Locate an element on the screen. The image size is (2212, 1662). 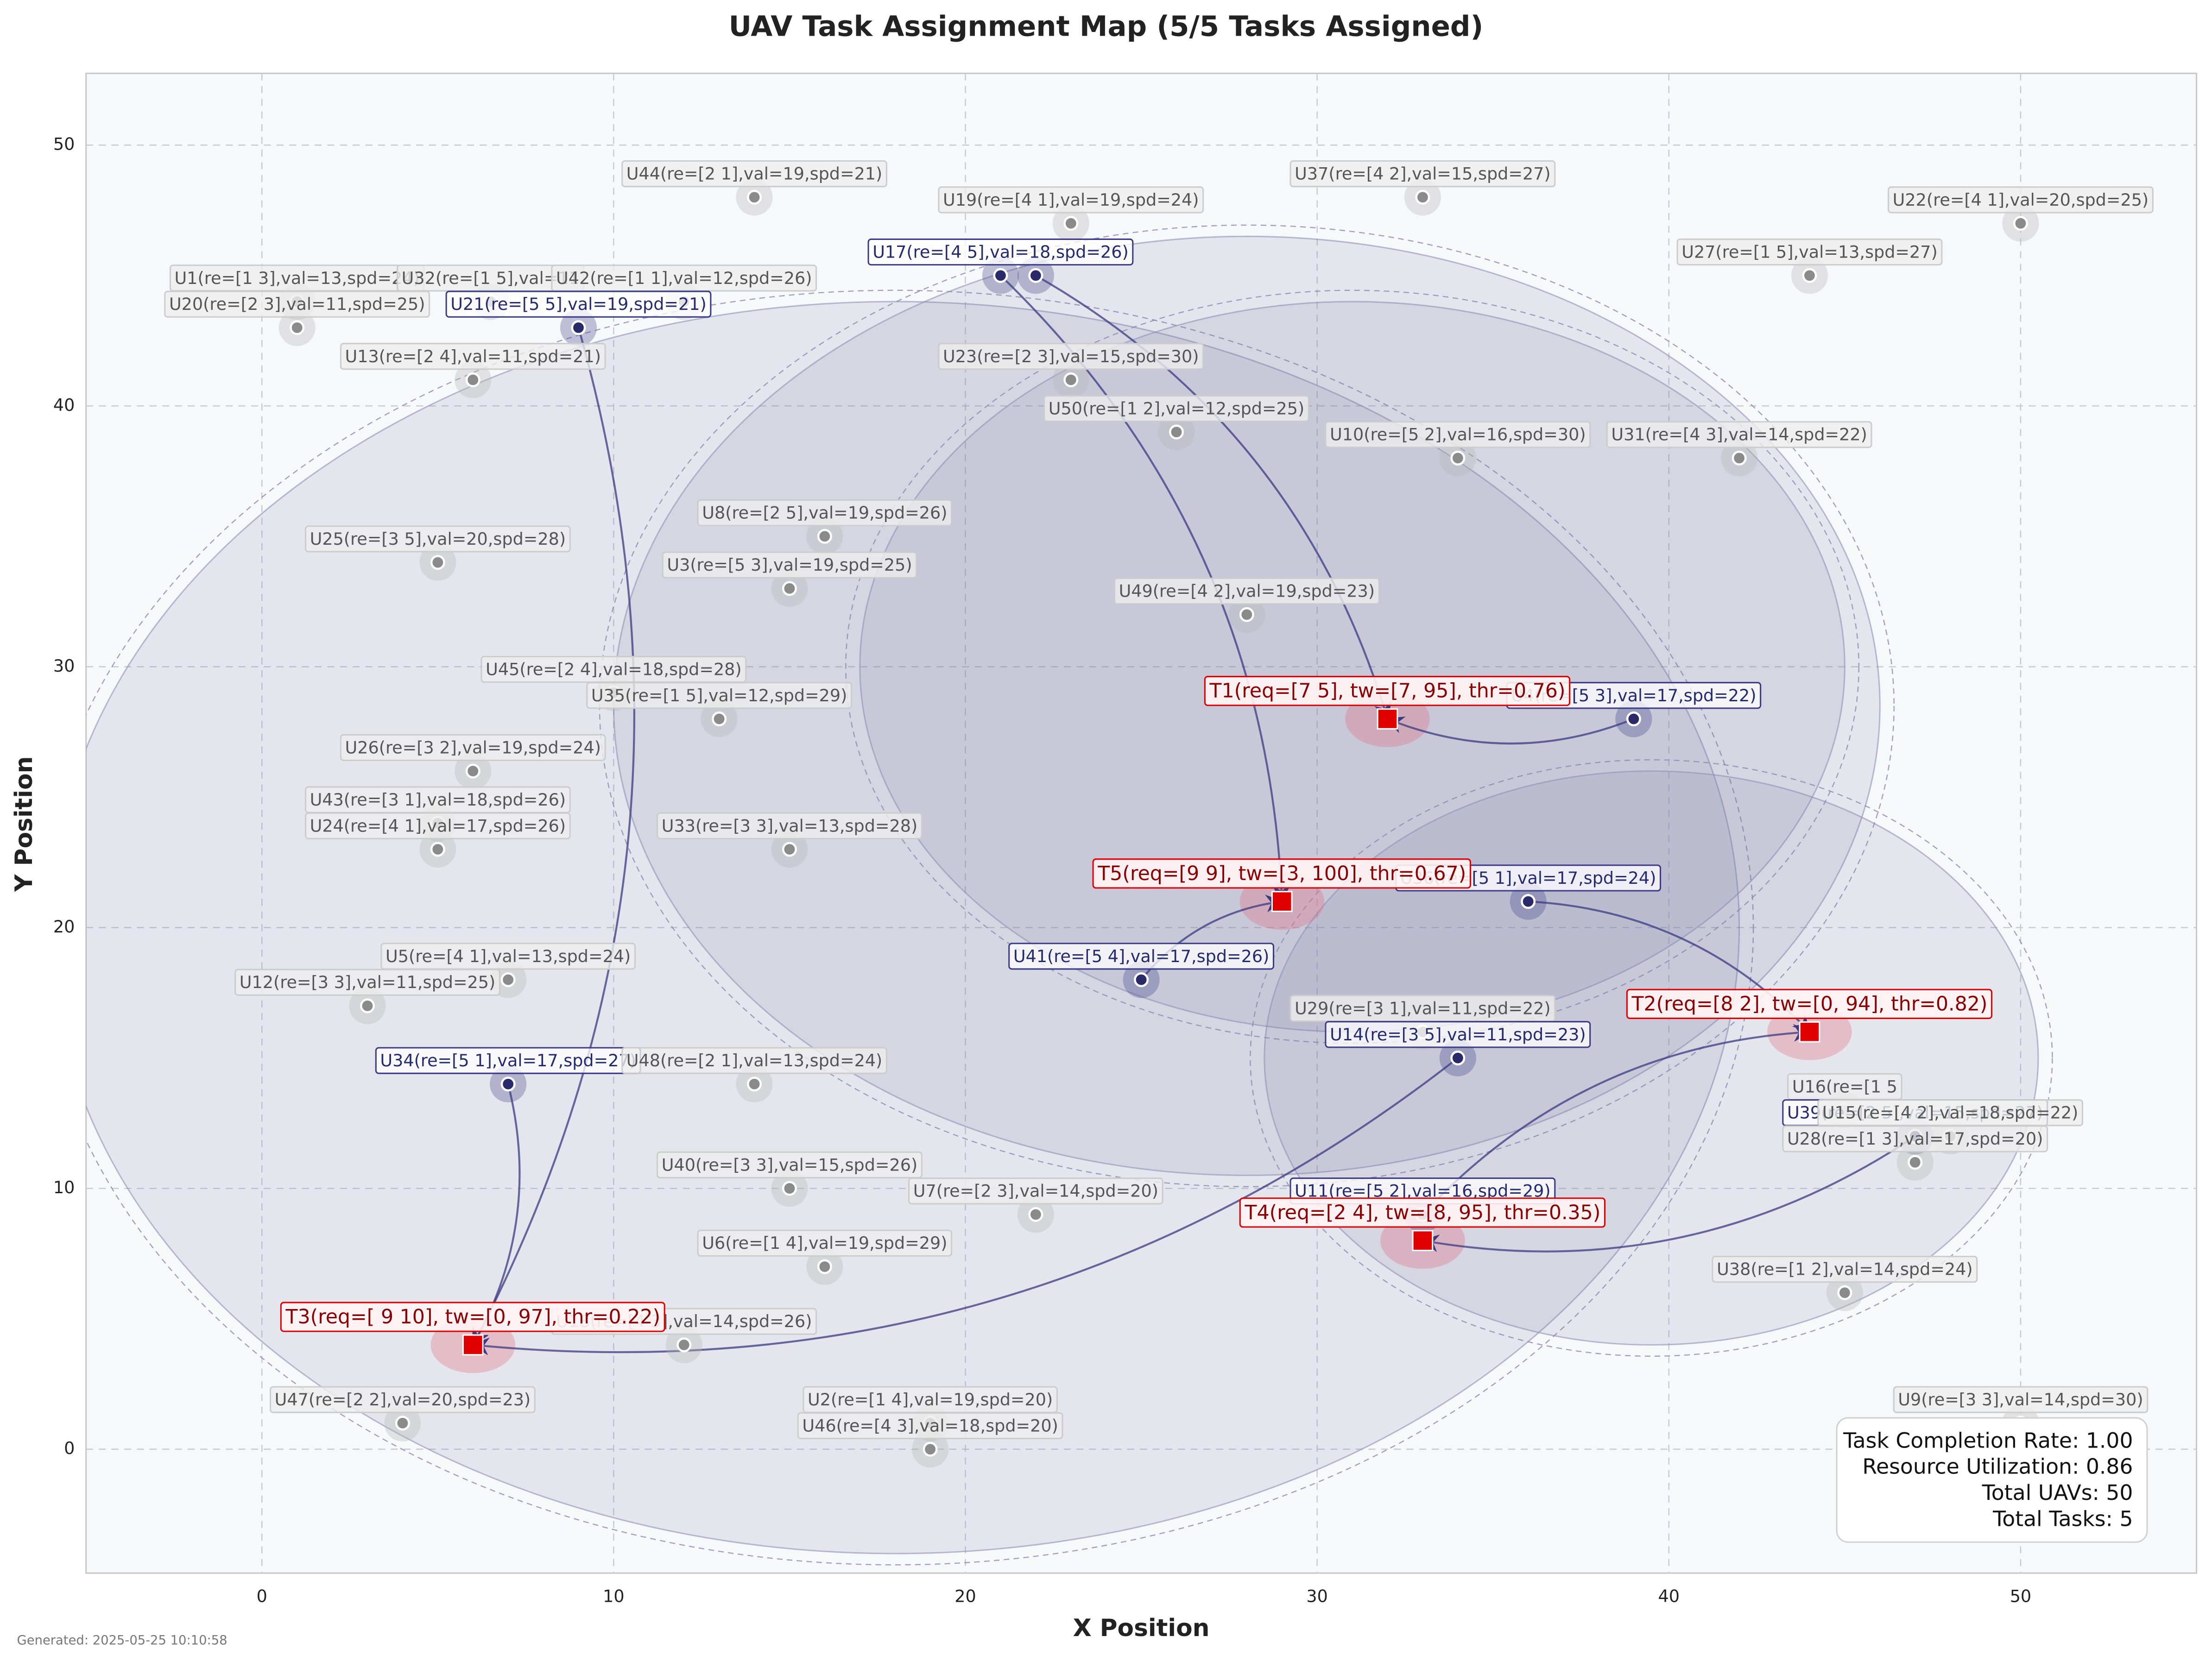
uav-label-group: U47(re=[2 2],val=20,spd=23) is located at coordinates (403, 1399).